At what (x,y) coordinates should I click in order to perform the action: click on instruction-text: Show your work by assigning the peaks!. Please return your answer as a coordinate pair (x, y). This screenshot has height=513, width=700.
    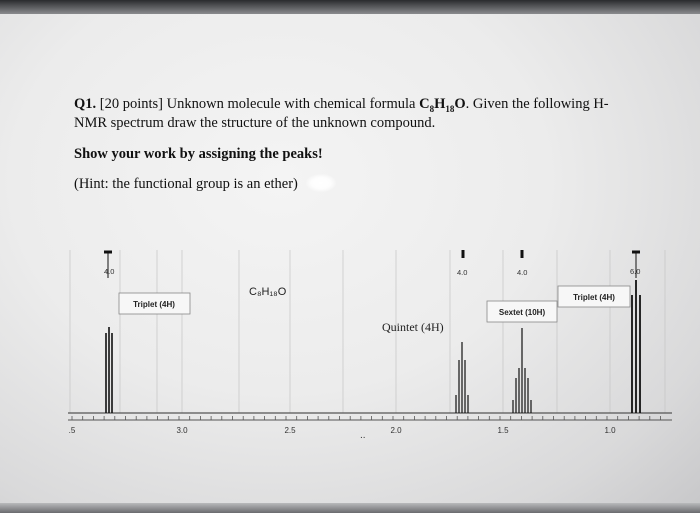
    Looking at the image, I should click on (198, 154).